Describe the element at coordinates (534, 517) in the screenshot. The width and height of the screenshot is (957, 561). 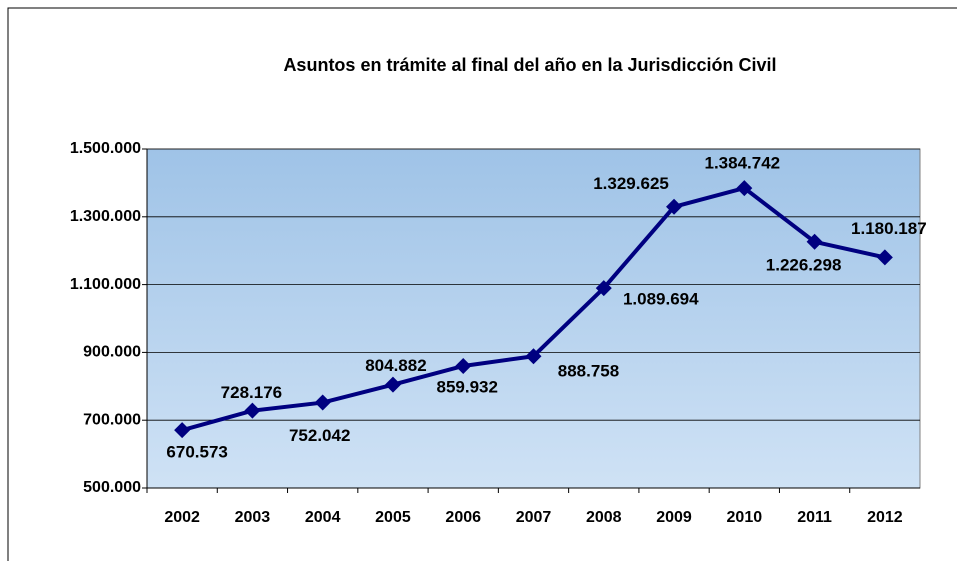
I see `x-tick-label: 2007` at that location.